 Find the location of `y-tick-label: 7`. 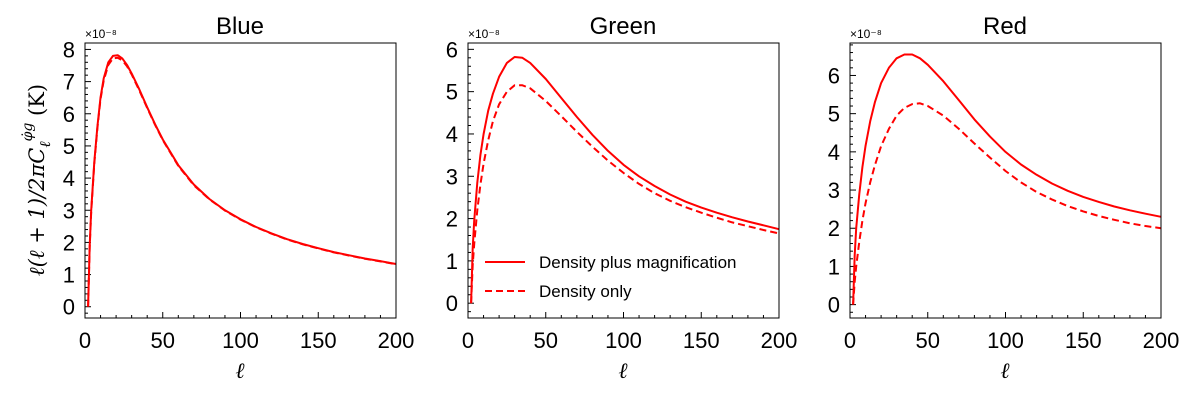

y-tick-label: 7 is located at coordinates (69, 82).